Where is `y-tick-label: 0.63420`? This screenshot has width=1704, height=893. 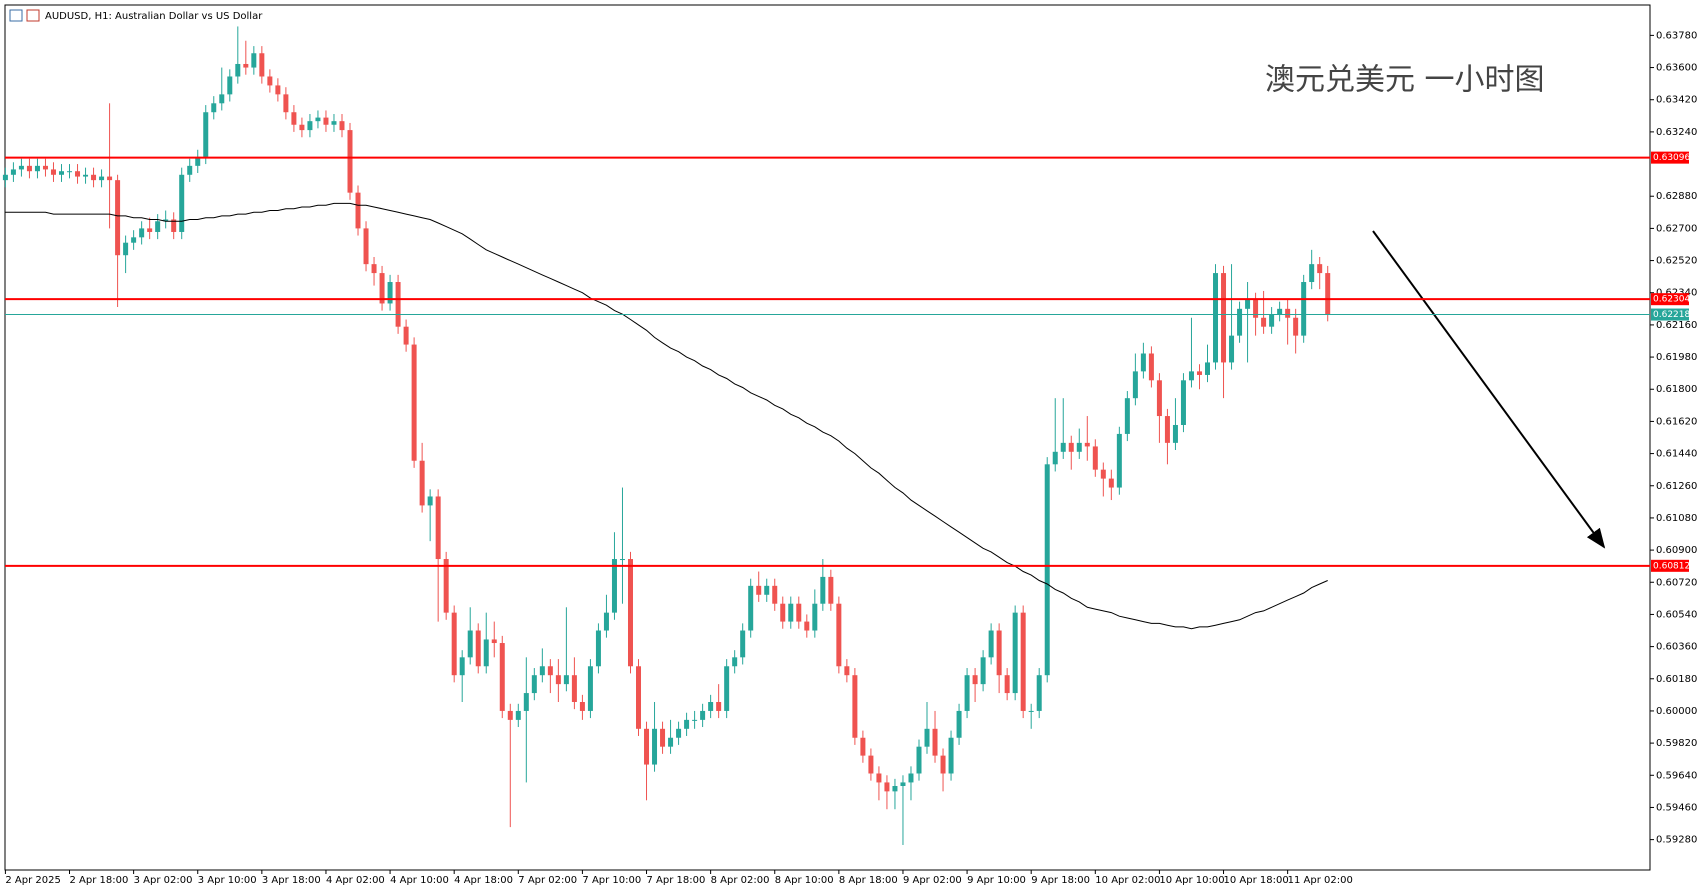 y-tick-label: 0.63420 is located at coordinates (1676, 100).